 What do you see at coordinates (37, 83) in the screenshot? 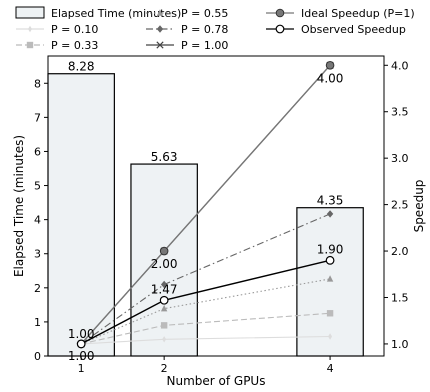
I see `y-left-tick-label: 8` at bounding box center [37, 83].